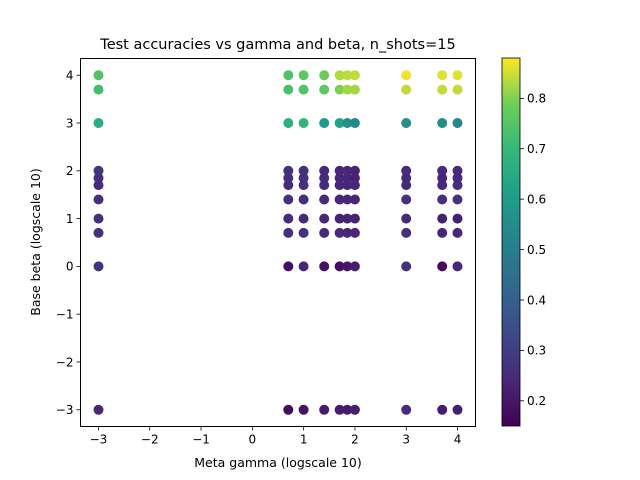 The height and width of the screenshot is (480, 640). Describe the element at coordinates (278, 462) in the screenshot. I see `x-axis-label: Meta gamma (logscale 10)` at that location.